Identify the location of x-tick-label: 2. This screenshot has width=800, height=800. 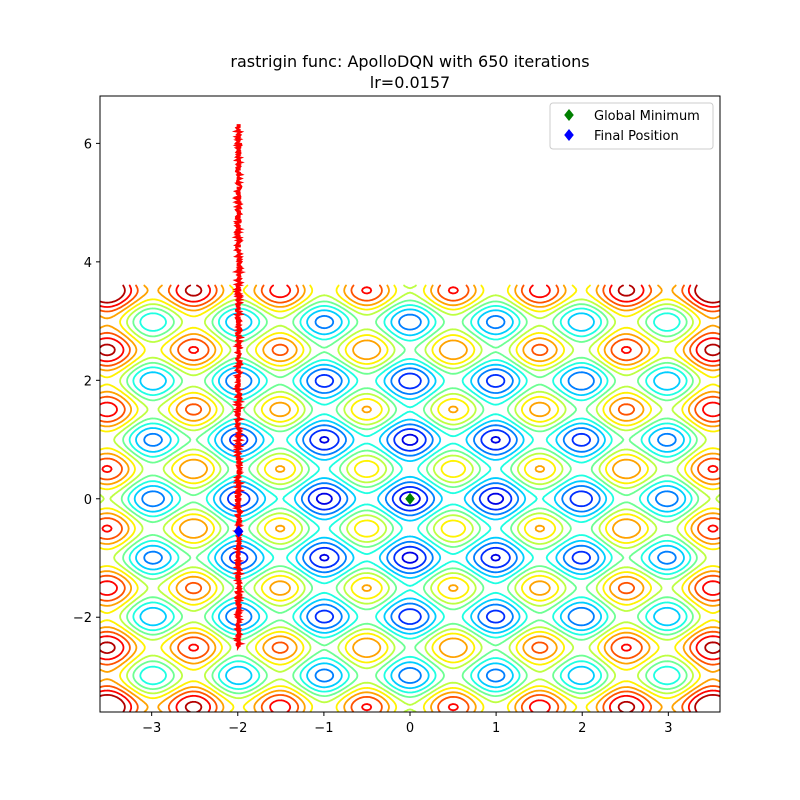
(582, 728).